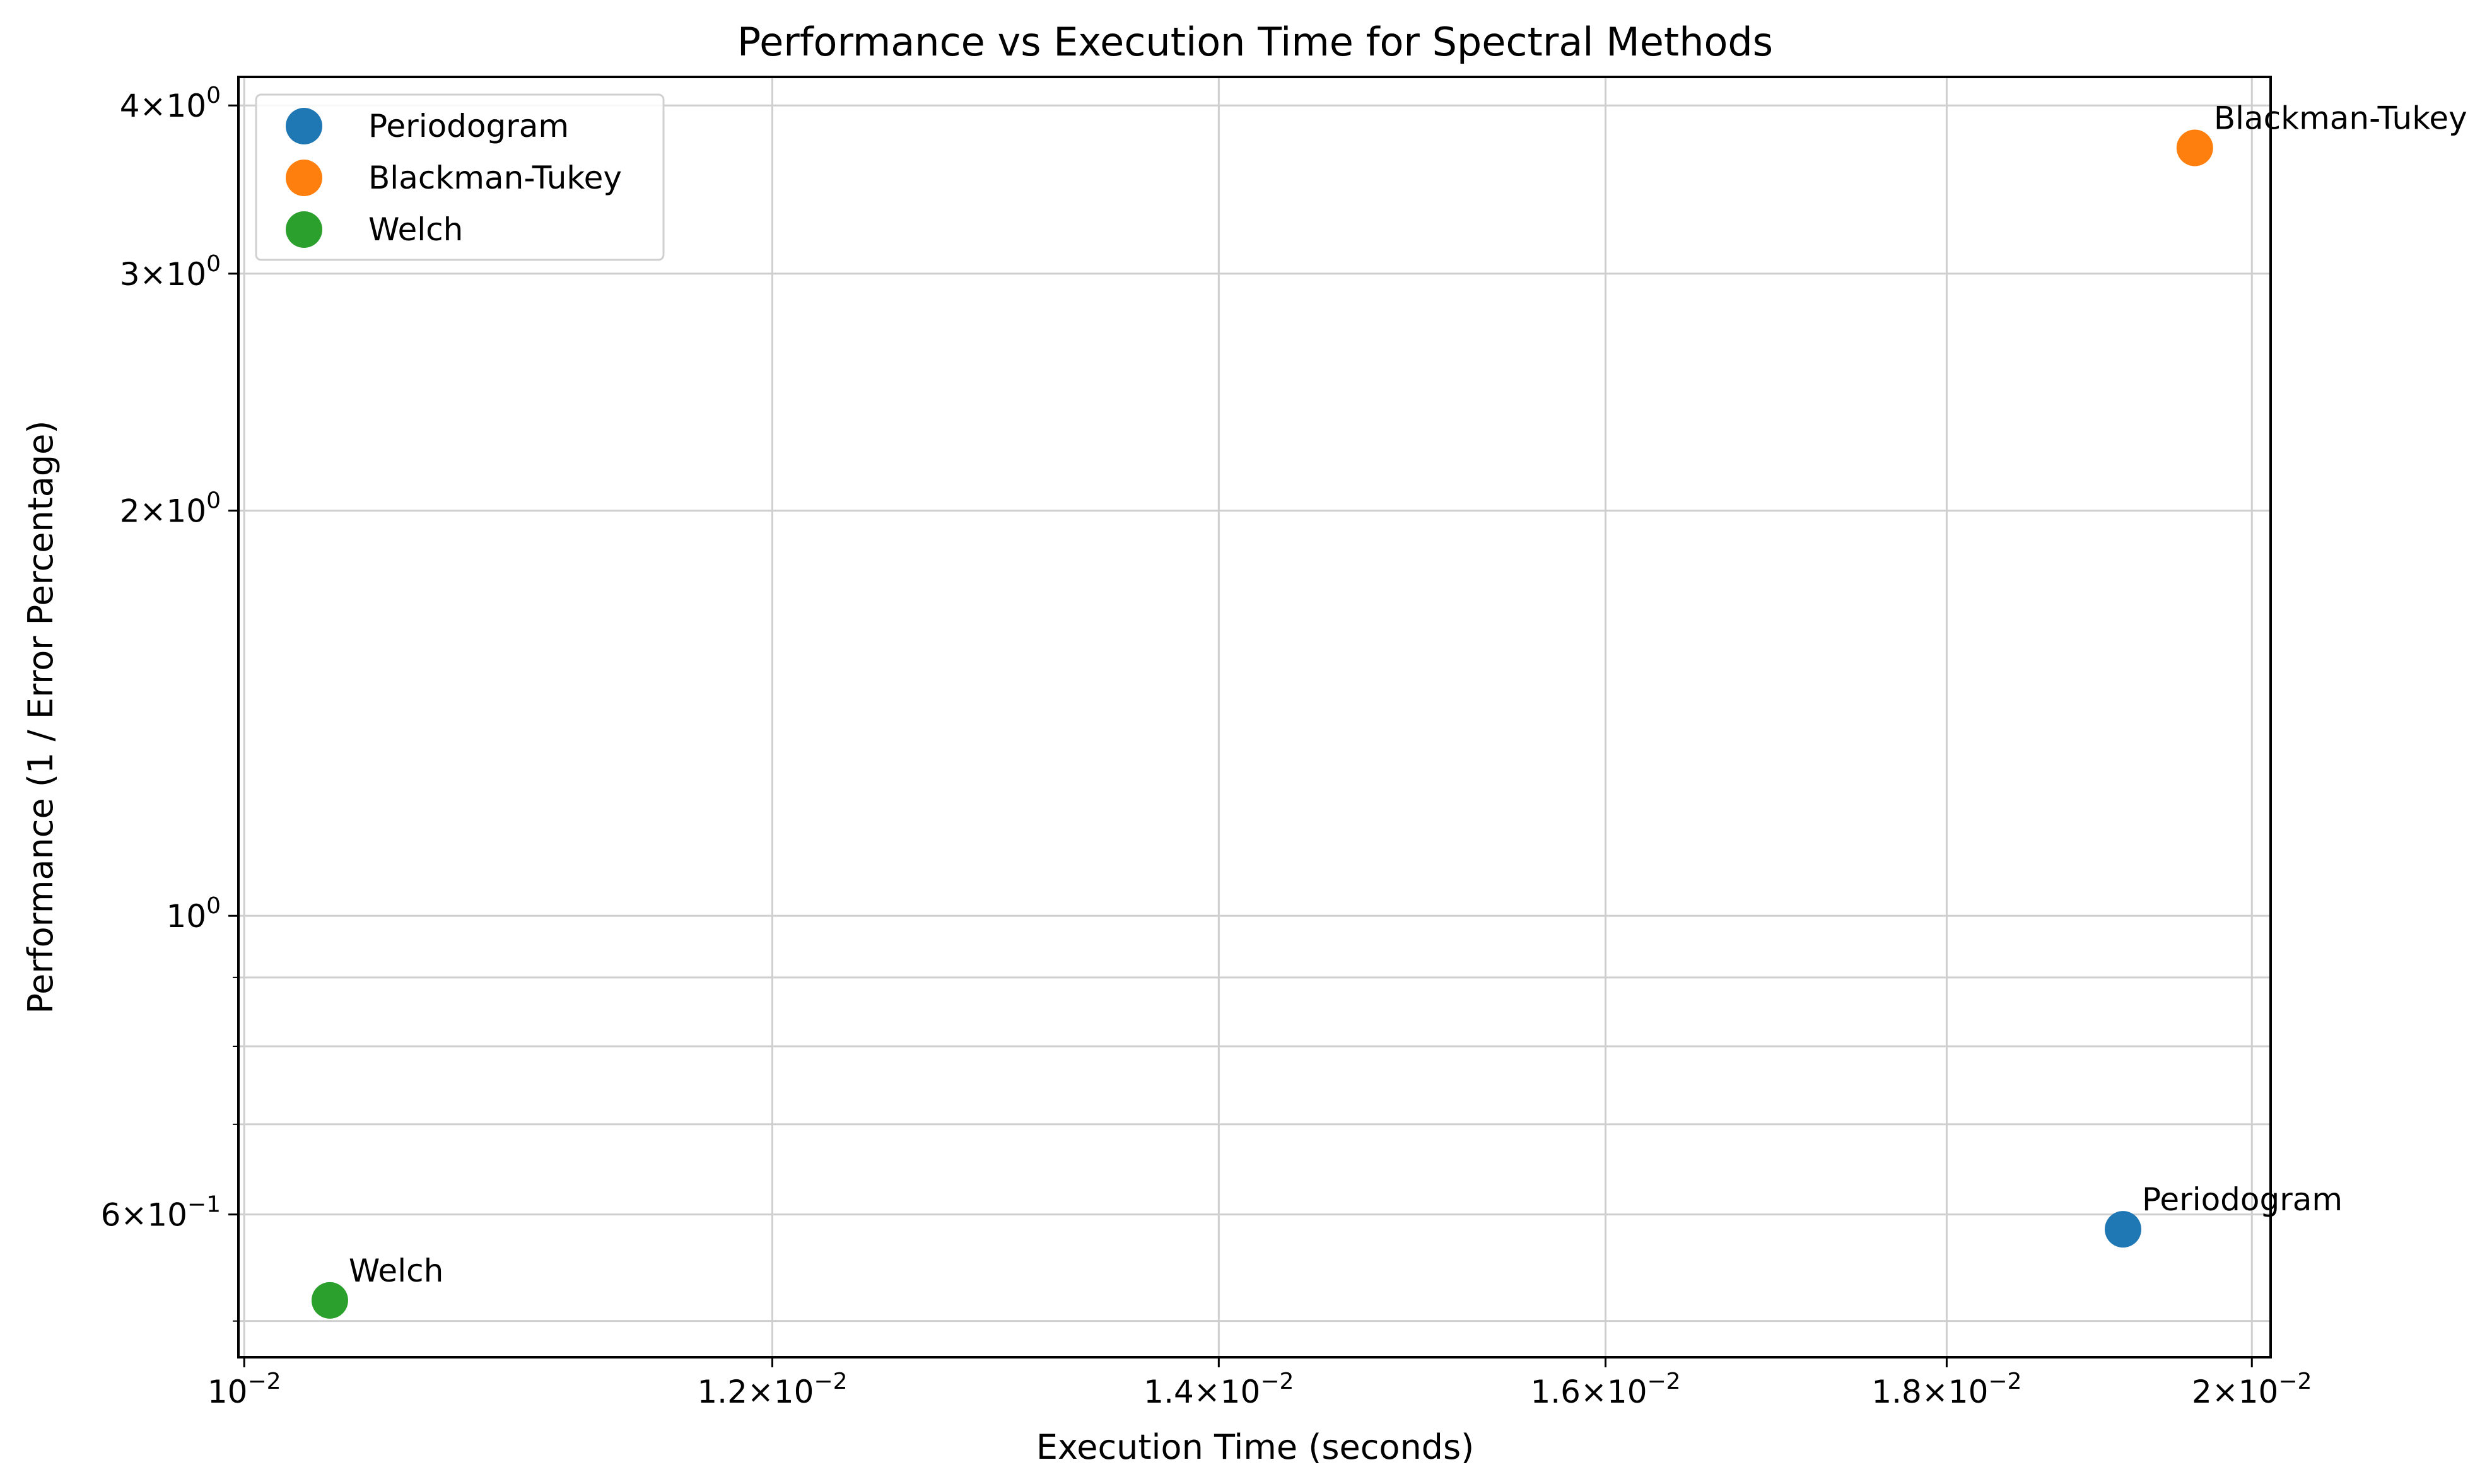 Image resolution: width=2492 pixels, height=1484 pixels. I want to click on legend-label: Blackman-Tukey, so click(495, 178).